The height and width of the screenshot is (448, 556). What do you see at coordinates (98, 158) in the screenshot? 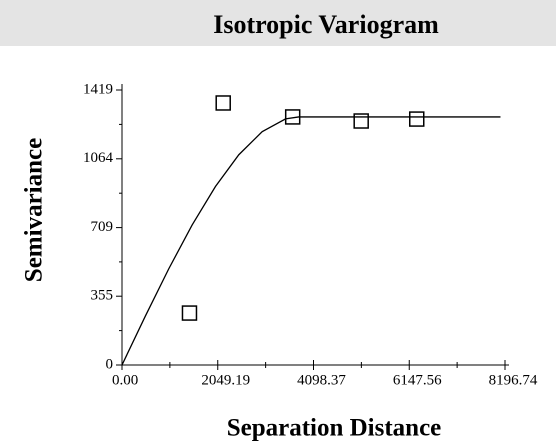
I see `y-tick-label: 1064` at bounding box center [98, 158].